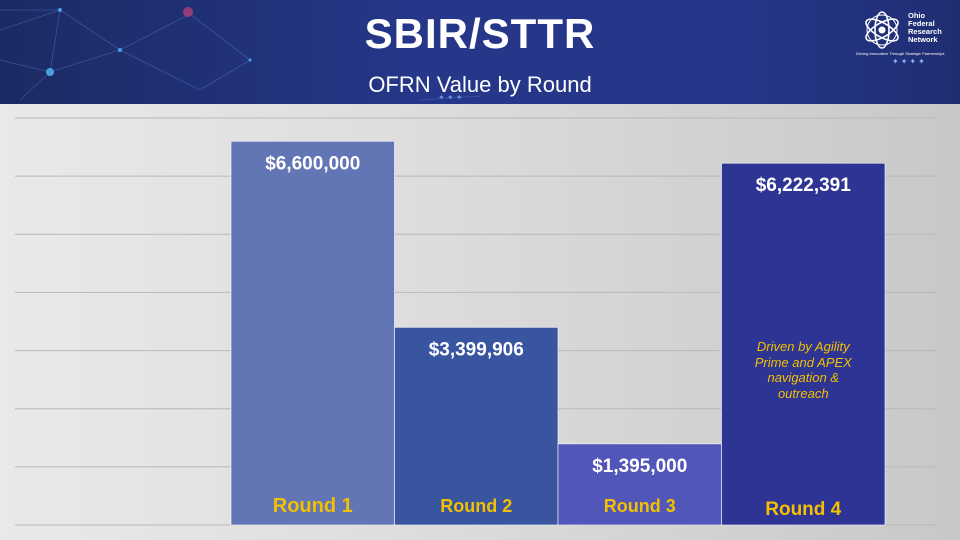 The image size is (960, 540). What do you see at coordinates (925, 27) in the screenshot?
I see `logo-wordmark: Ohio Federal Research Network` at bounding box center [925, 27].